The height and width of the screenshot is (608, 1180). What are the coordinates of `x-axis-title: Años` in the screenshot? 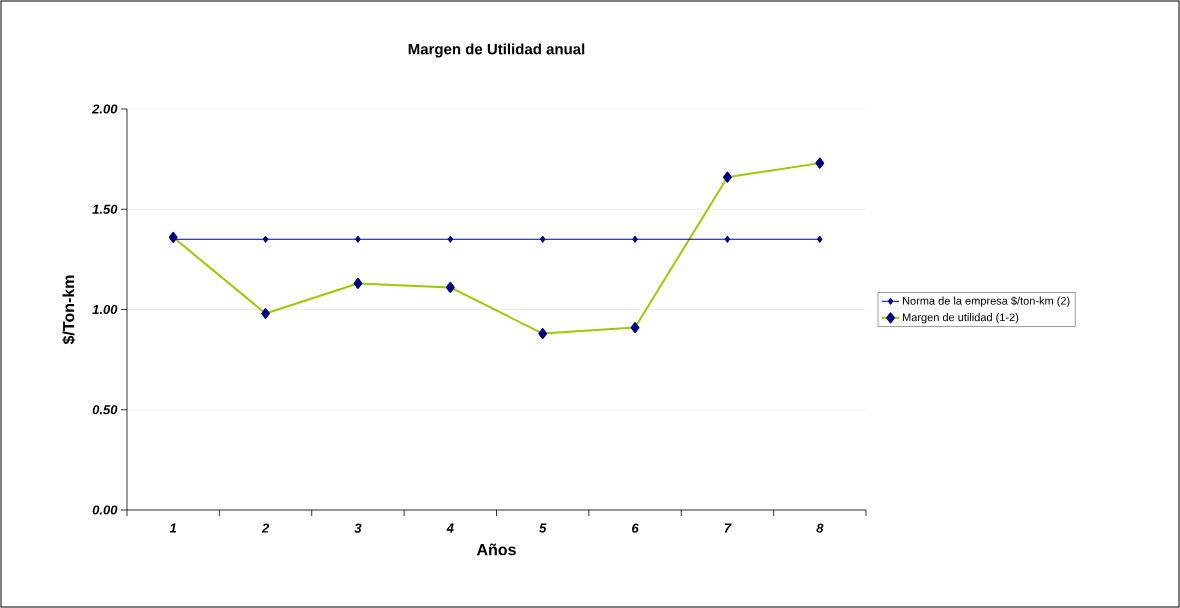 It's located at (496, 549).